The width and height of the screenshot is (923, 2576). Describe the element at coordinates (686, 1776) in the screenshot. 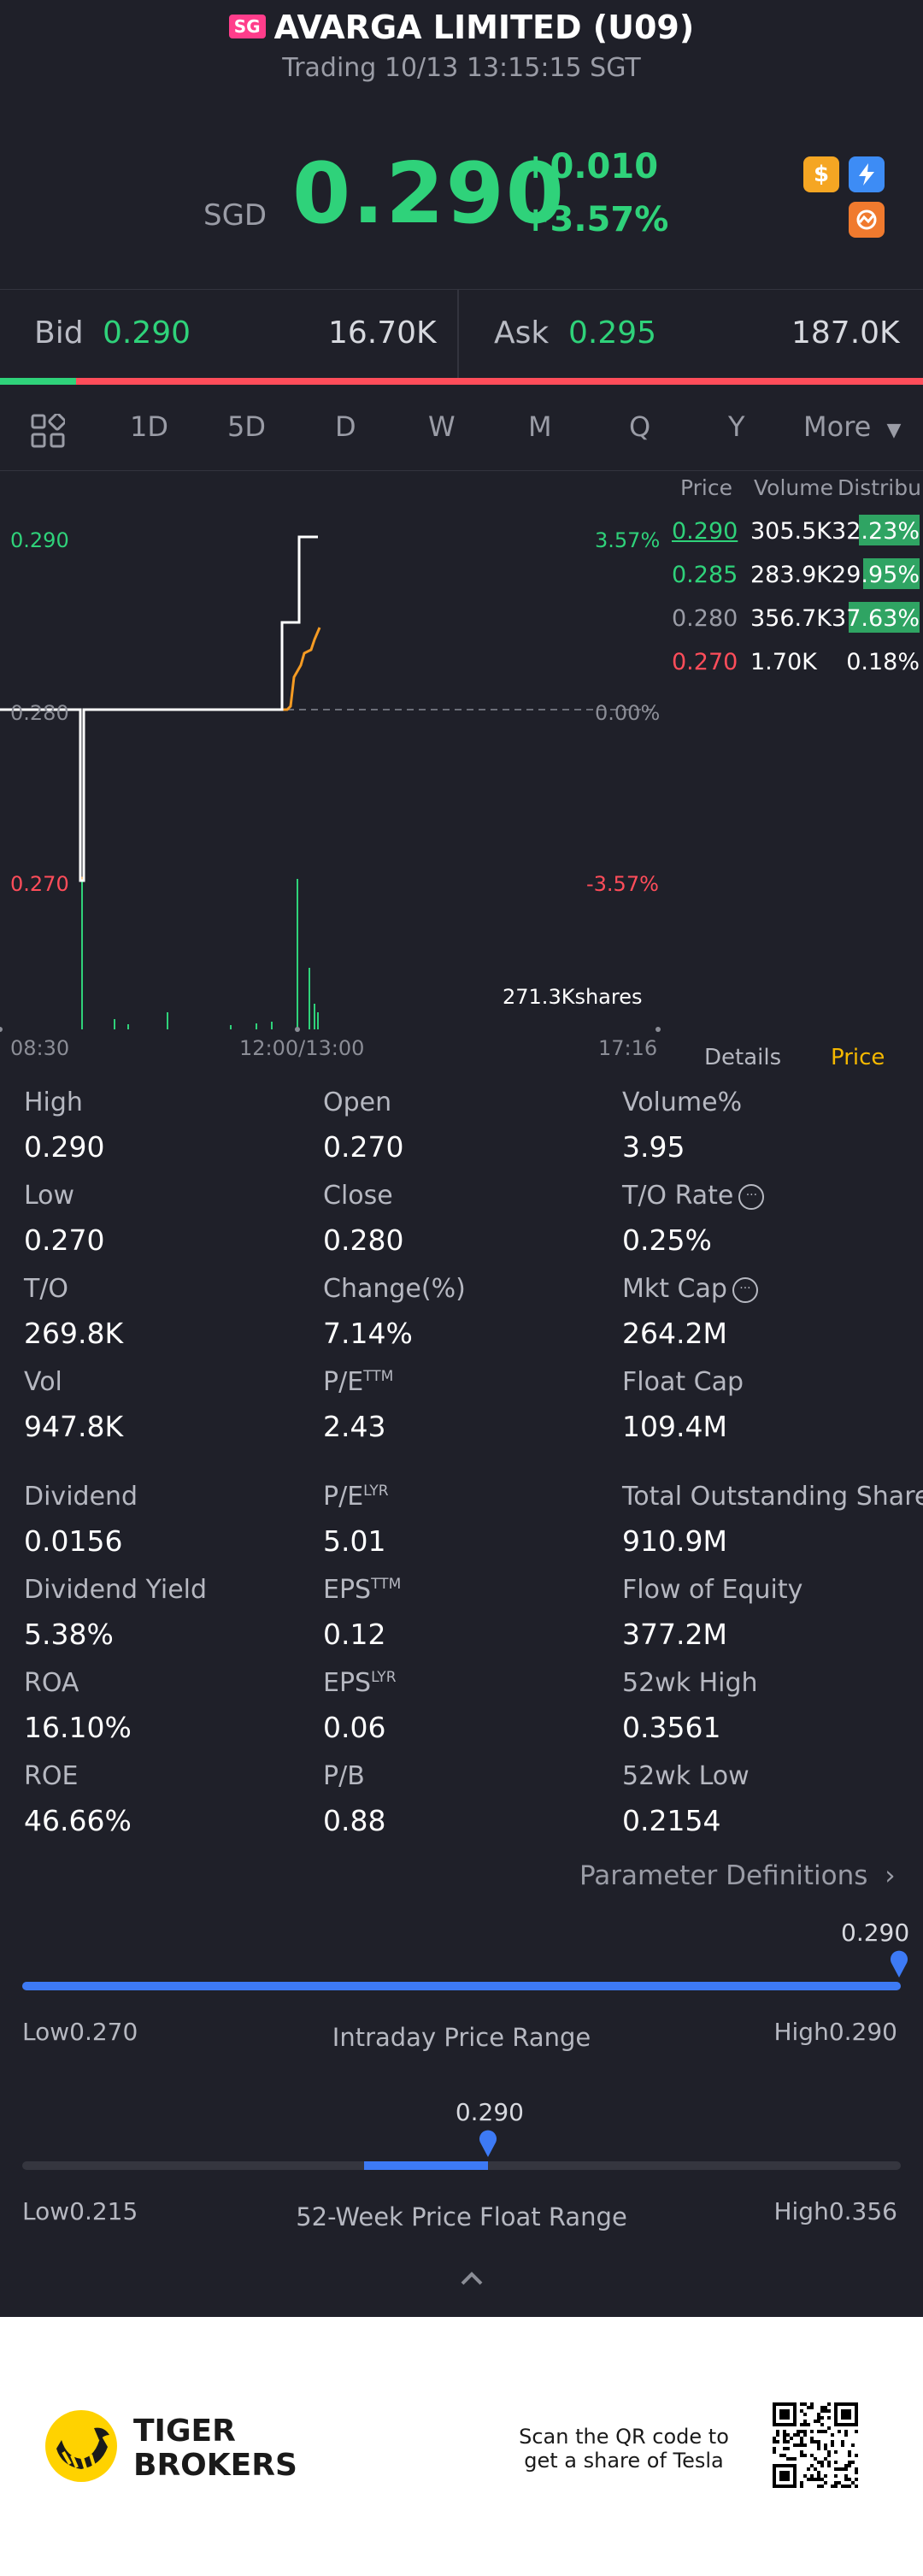

I see `stat-label-text: 52wk Low` at that location.